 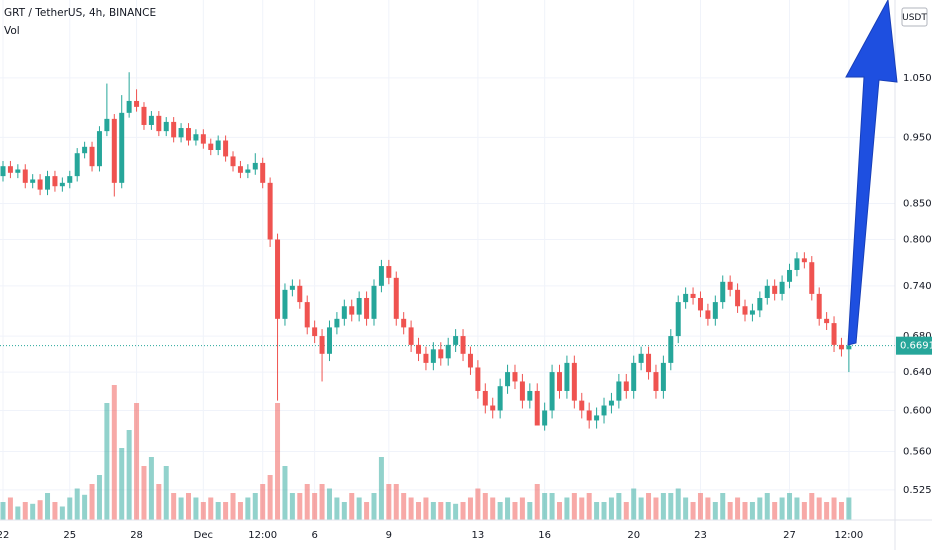 I want to click on x-tick-label: 13, so click(x=478, y=535).